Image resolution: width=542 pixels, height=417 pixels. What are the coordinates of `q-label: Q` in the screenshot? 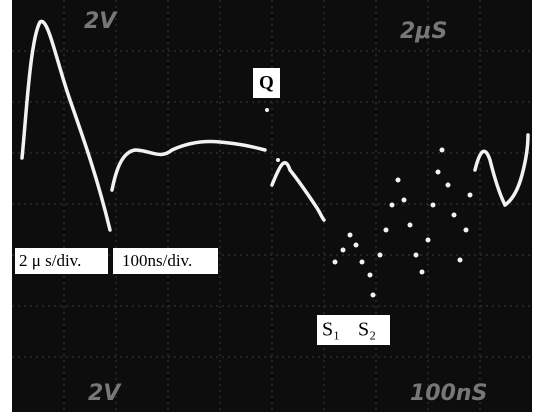 It's located at (266, 82).